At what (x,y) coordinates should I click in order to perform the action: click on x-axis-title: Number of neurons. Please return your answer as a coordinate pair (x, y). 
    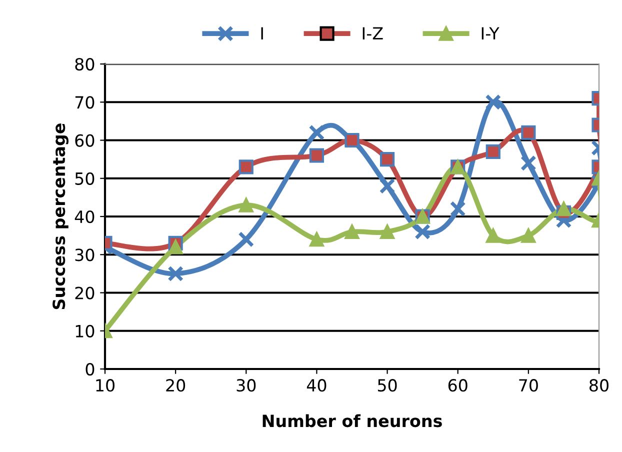
    Looking at the image, I should click on (352, 421).